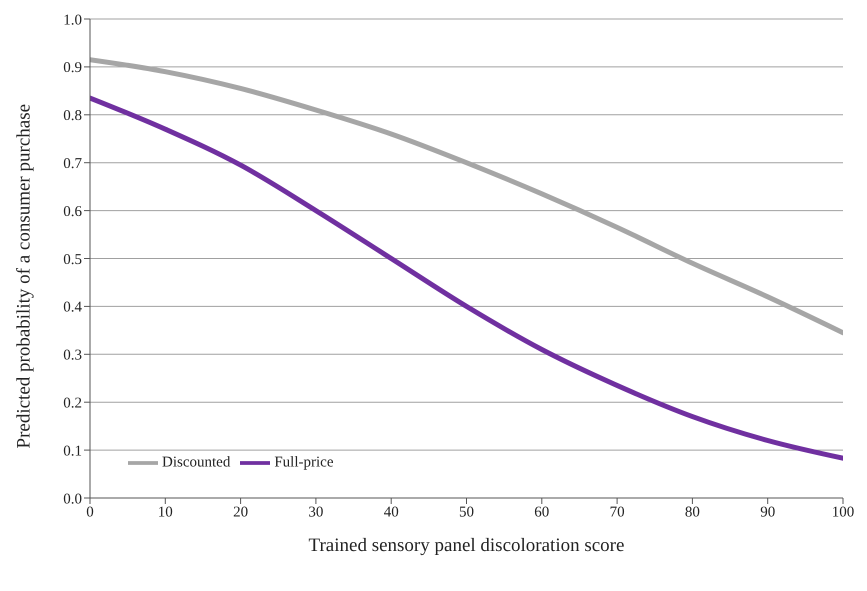 The height and width of the screenshot is (591, 867). I want to click on y-tick-label: 0.0, so click(72, 499).